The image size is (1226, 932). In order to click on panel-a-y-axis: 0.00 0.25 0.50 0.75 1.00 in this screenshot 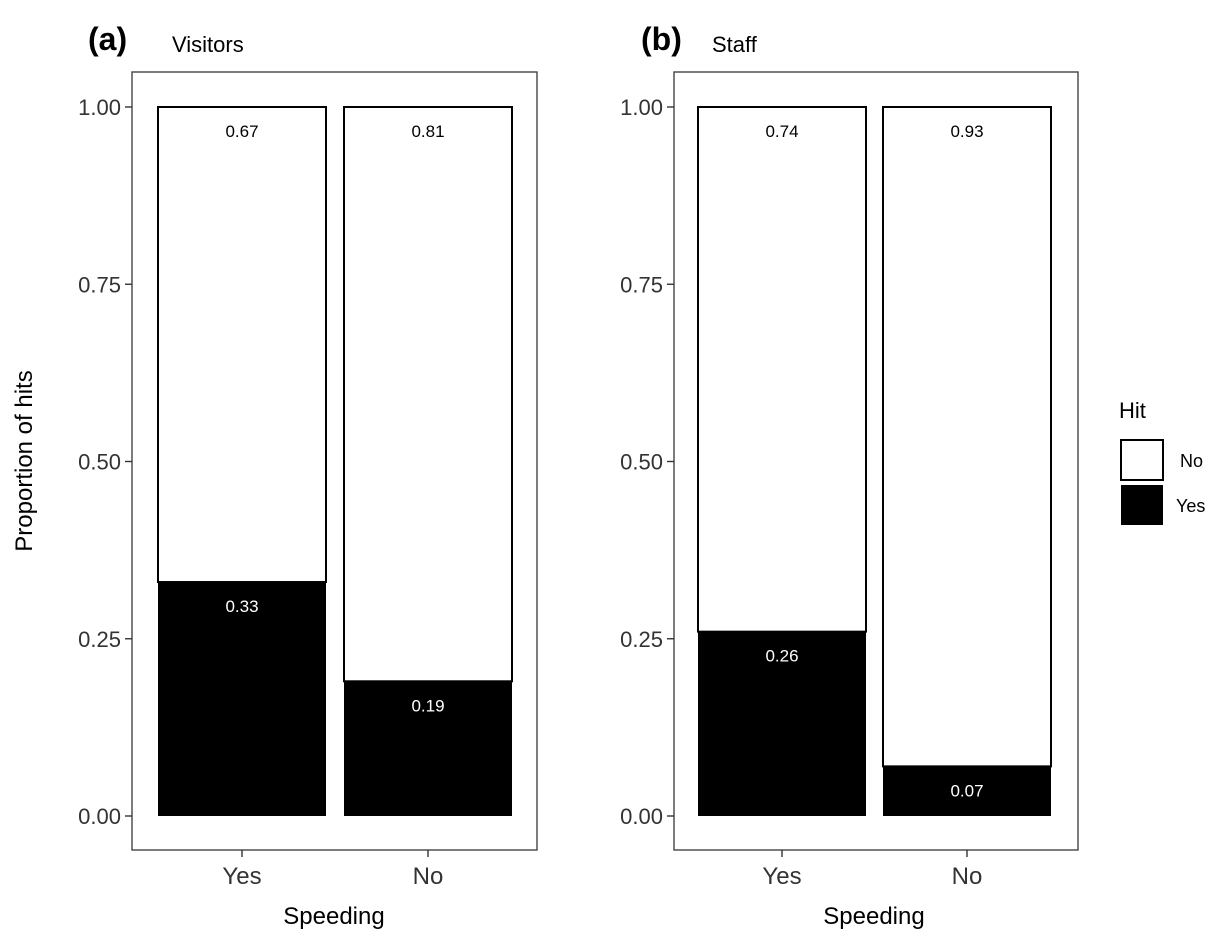, I will do `click(105, 462)`.